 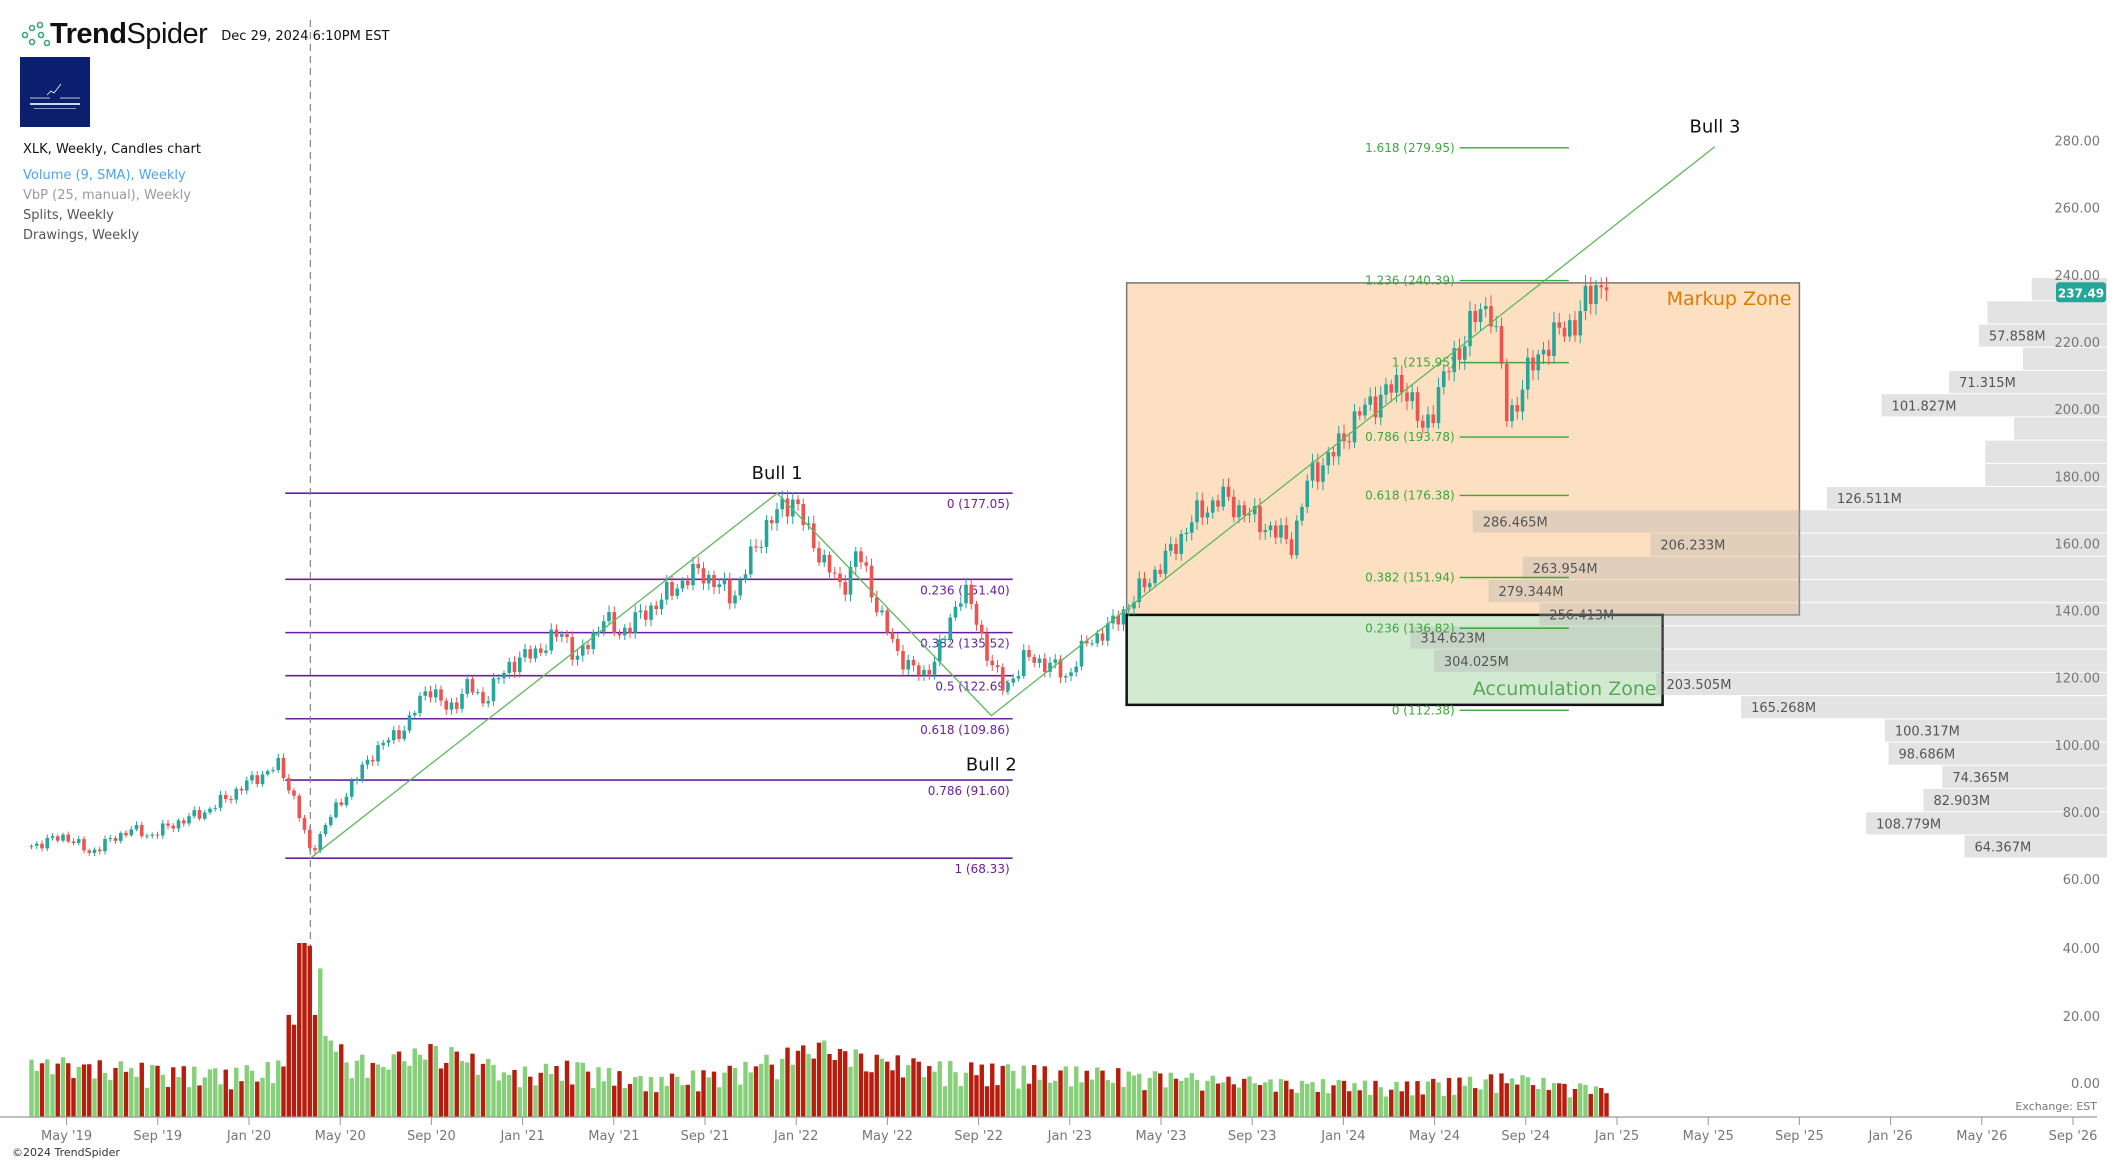 What do you see at coordinates (167, 34) in the screenshot?
I see `brand-light: Spider` at bounding box center [167, 34].